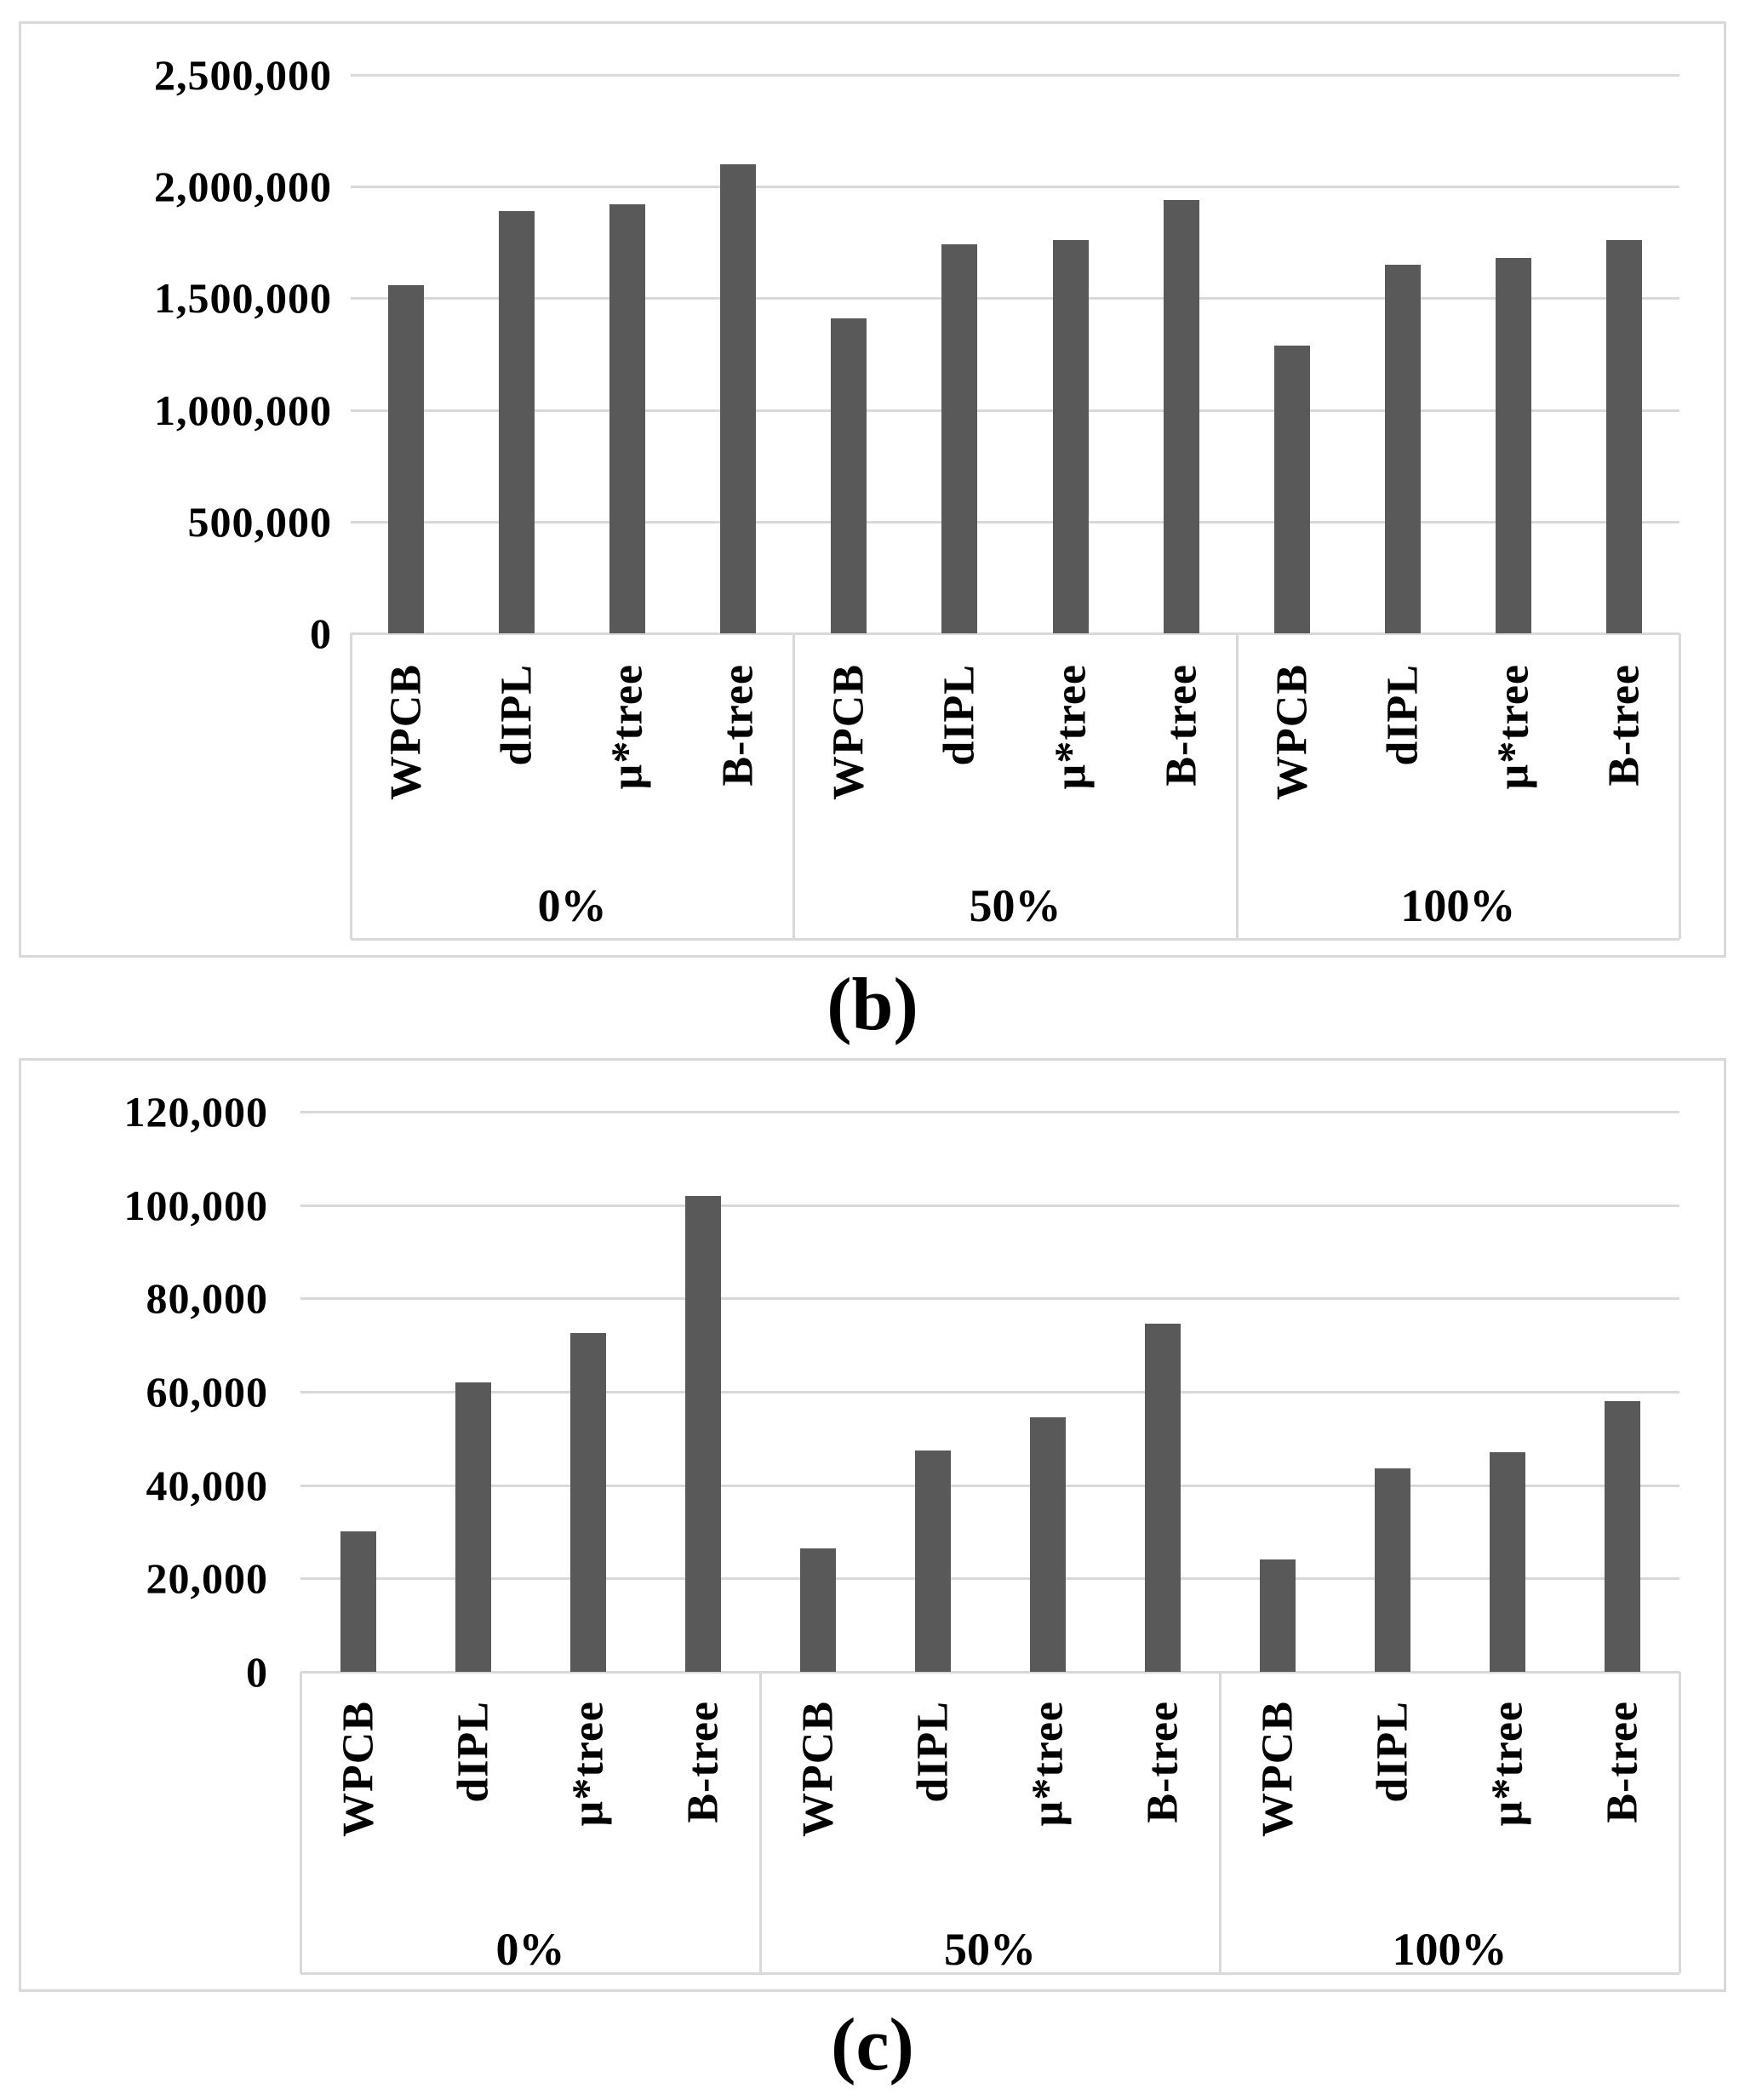 This screenshot has width=1745, height=2100. I want to click on y-tick-label: 60,000, so click(207, 1392).